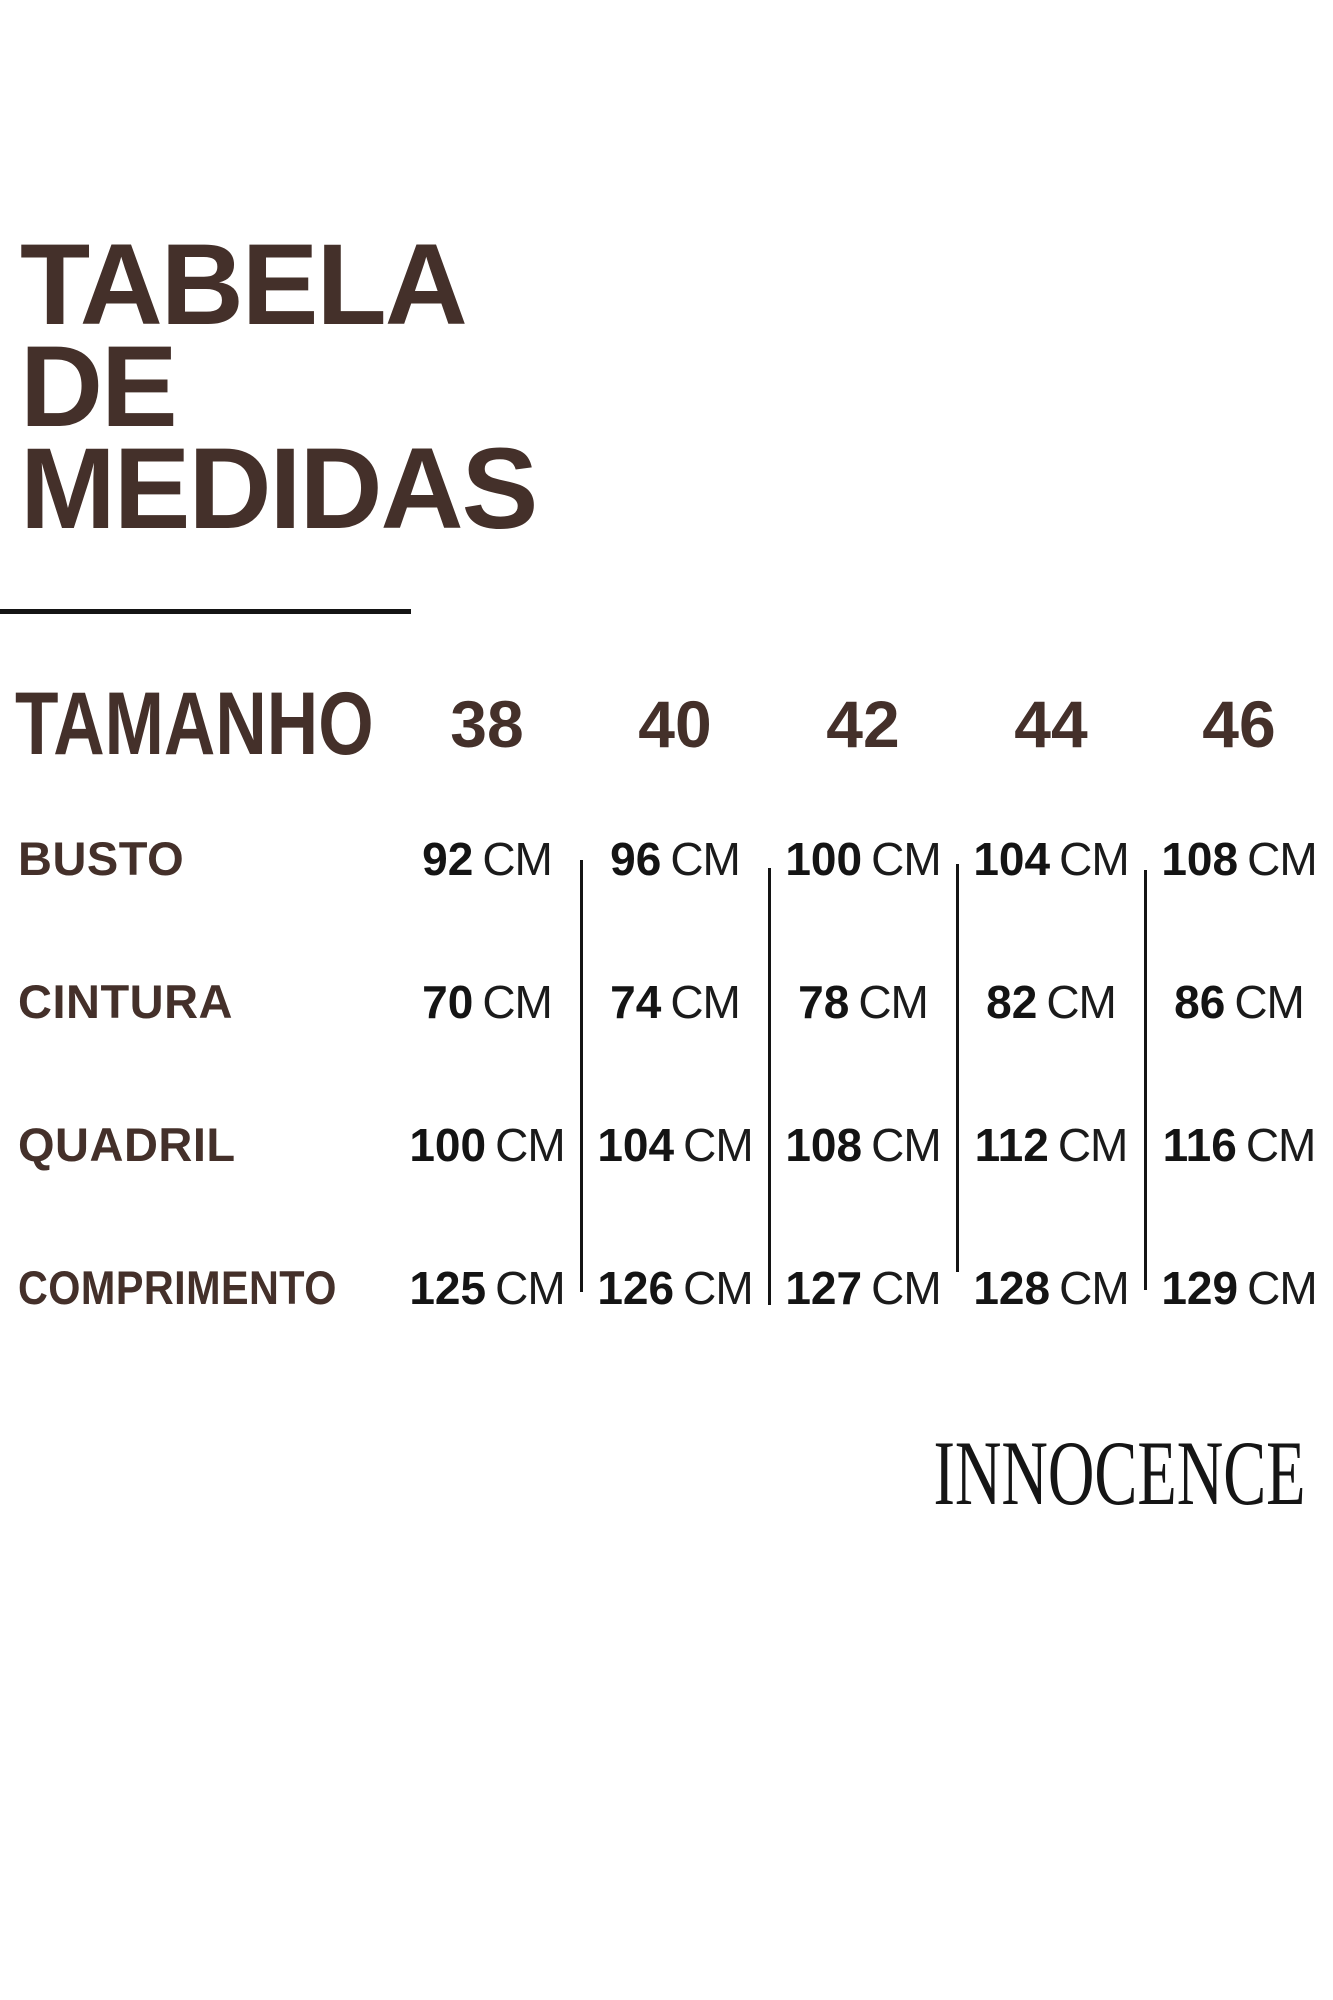 Image resolution: width=1333 pixels, height=2000 pixels. Describe the element at coordinates (1051, 1144) in the screenshot. I see `measurement-cell-quadril-44: 112 CM` at that location.